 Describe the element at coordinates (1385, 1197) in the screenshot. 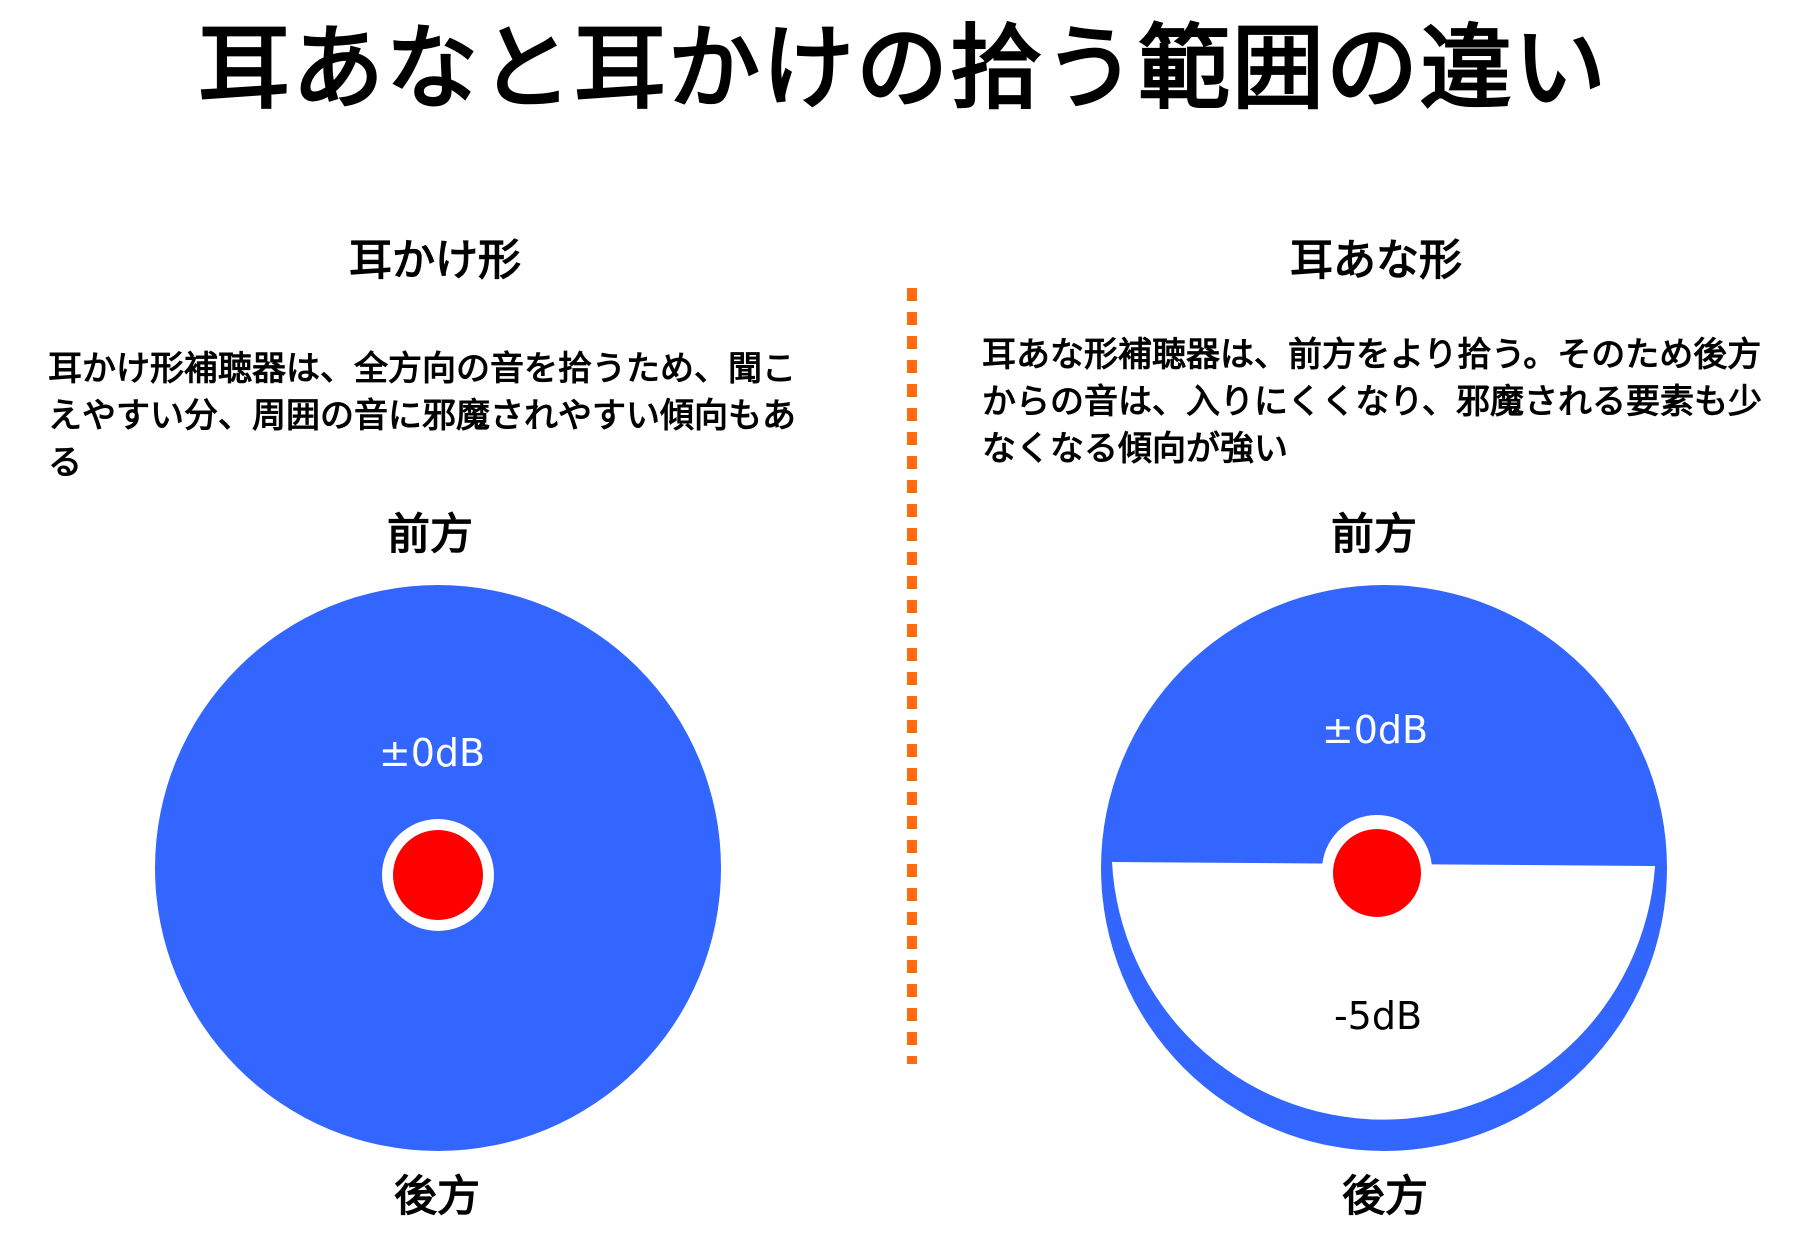

I see `in-the-ear-back-label: 後方` at that location.